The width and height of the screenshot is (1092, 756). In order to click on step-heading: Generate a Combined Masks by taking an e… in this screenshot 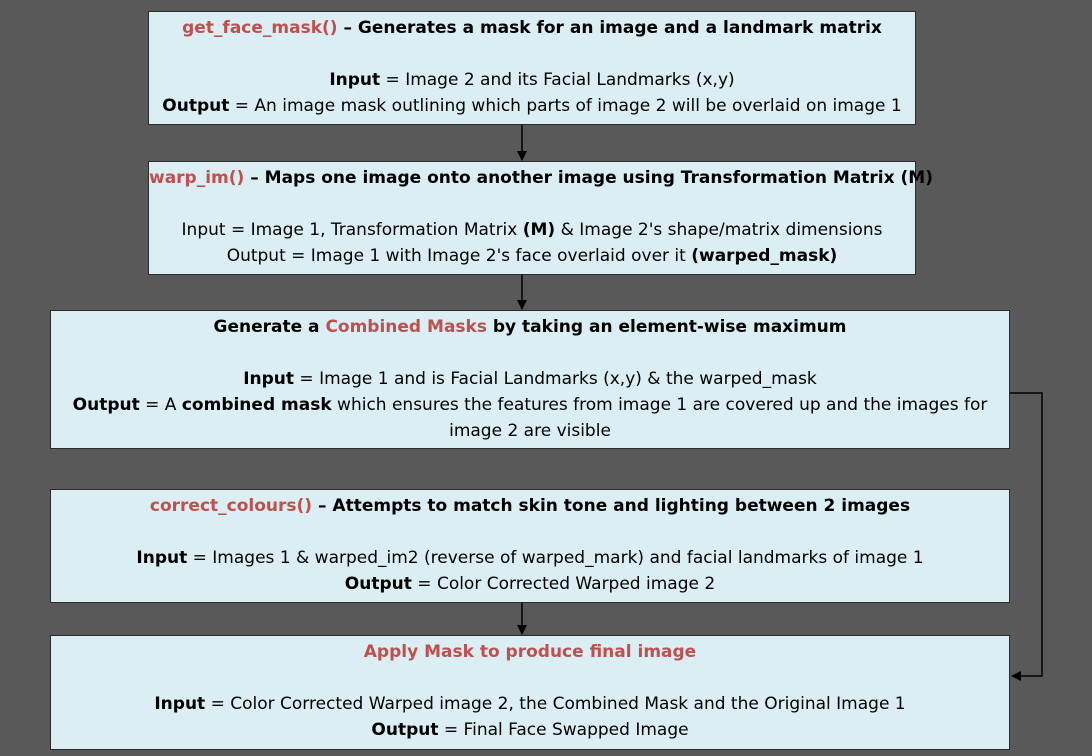, I will do `click(530, 327)`.